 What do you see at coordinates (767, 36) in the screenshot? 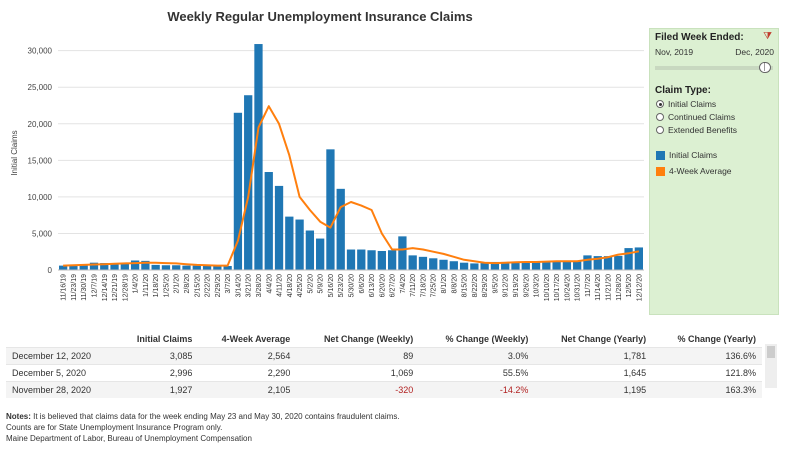
I see `filter-clear-icon: ⧩` at bounding box center [767, 36].